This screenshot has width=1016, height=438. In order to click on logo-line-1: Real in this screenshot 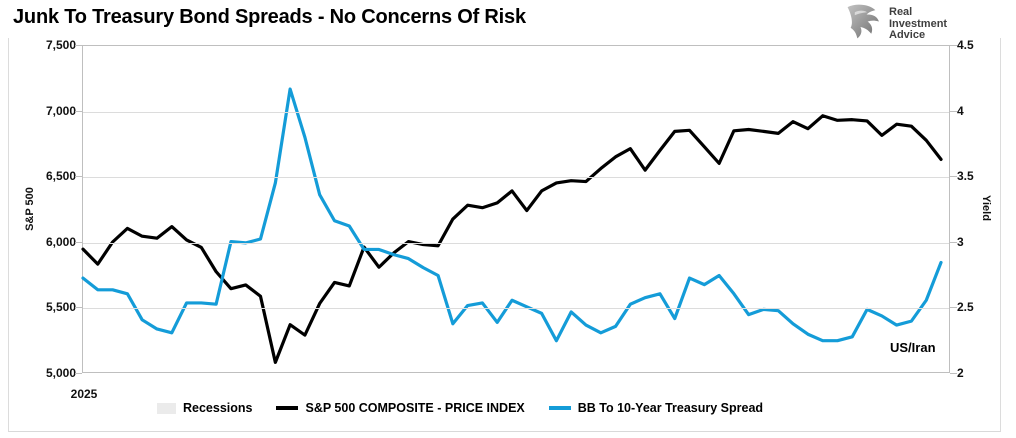, I will do `click(901, 12)`.